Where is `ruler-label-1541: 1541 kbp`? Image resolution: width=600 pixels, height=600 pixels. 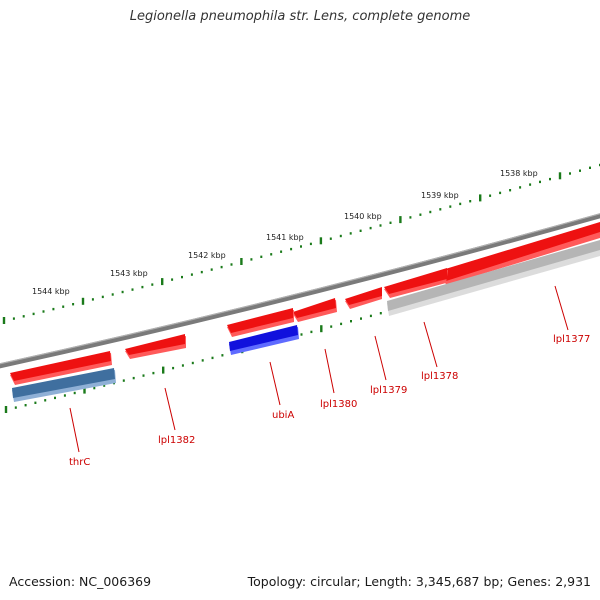 ruler-label-1541: 1541 kbp is located at coordinates (285, 237).